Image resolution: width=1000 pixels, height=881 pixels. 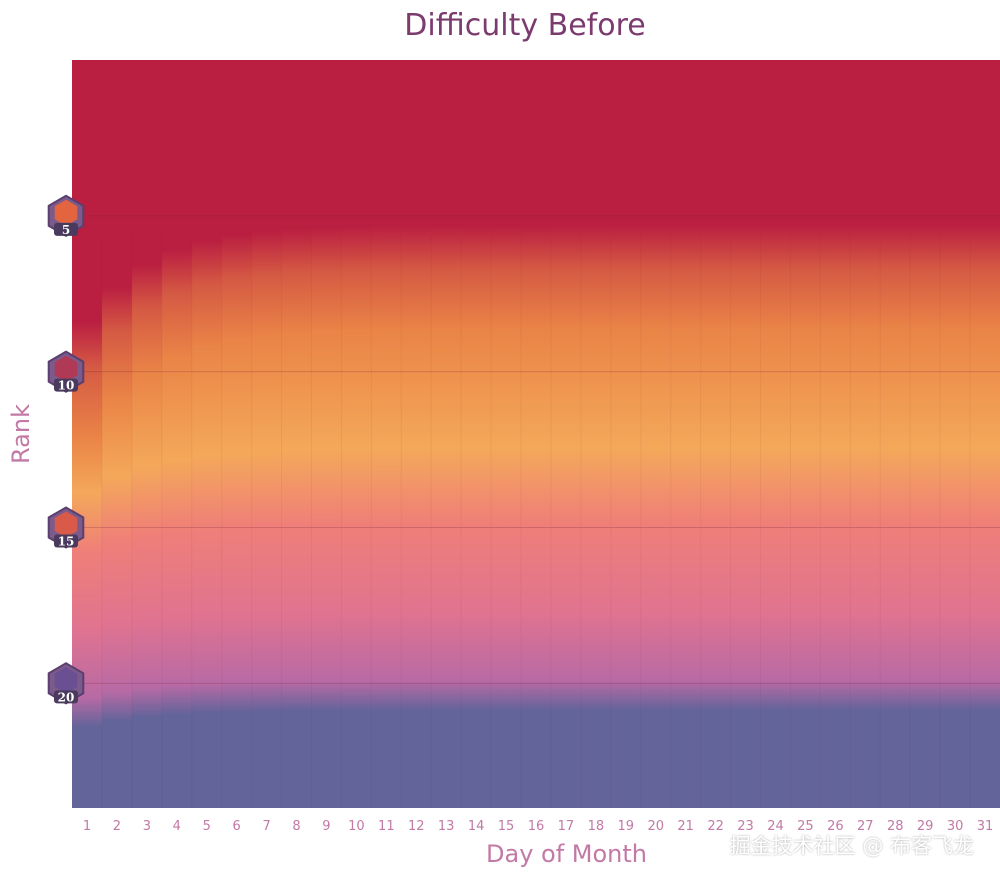 I want to click on x-tick-label-4: 4, so click(x=177, y=826).